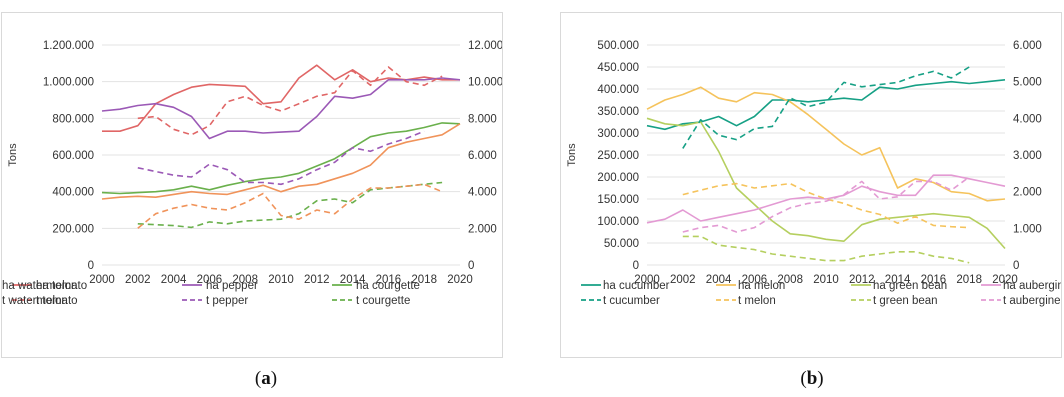 The width and height of the screenshot is (1064, 397). What do you see at coordinates (35, 301) in the screenshot?
I see `legend-label-t-watermelon: t watermelon` at bounding box center [35, 301].